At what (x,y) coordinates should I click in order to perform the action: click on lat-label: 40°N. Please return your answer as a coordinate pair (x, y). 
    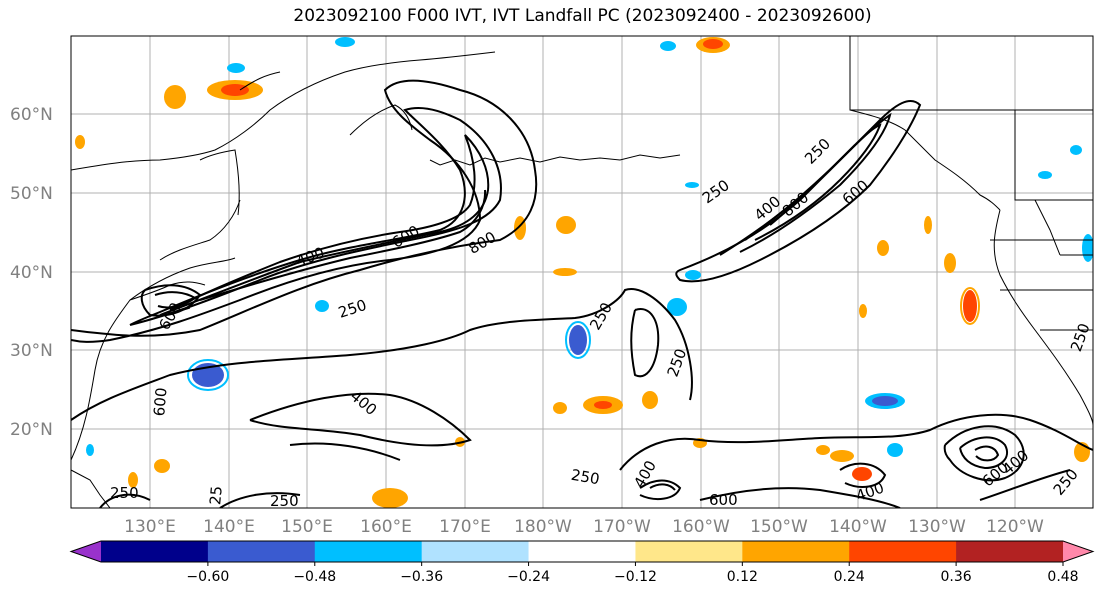
    Looking at the image, I should click on (31, 273).